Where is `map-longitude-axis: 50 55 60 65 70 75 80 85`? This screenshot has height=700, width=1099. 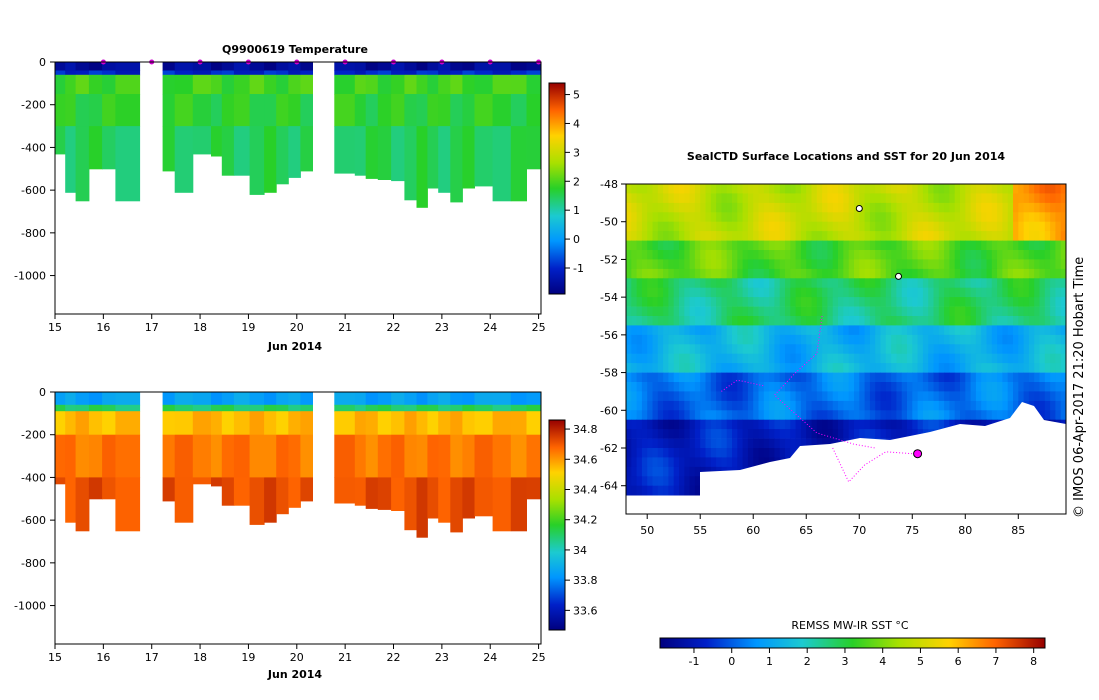
map-longitude-axis: 50 55 60 65 70 75 80 85 is located at coordinates (832, 525).